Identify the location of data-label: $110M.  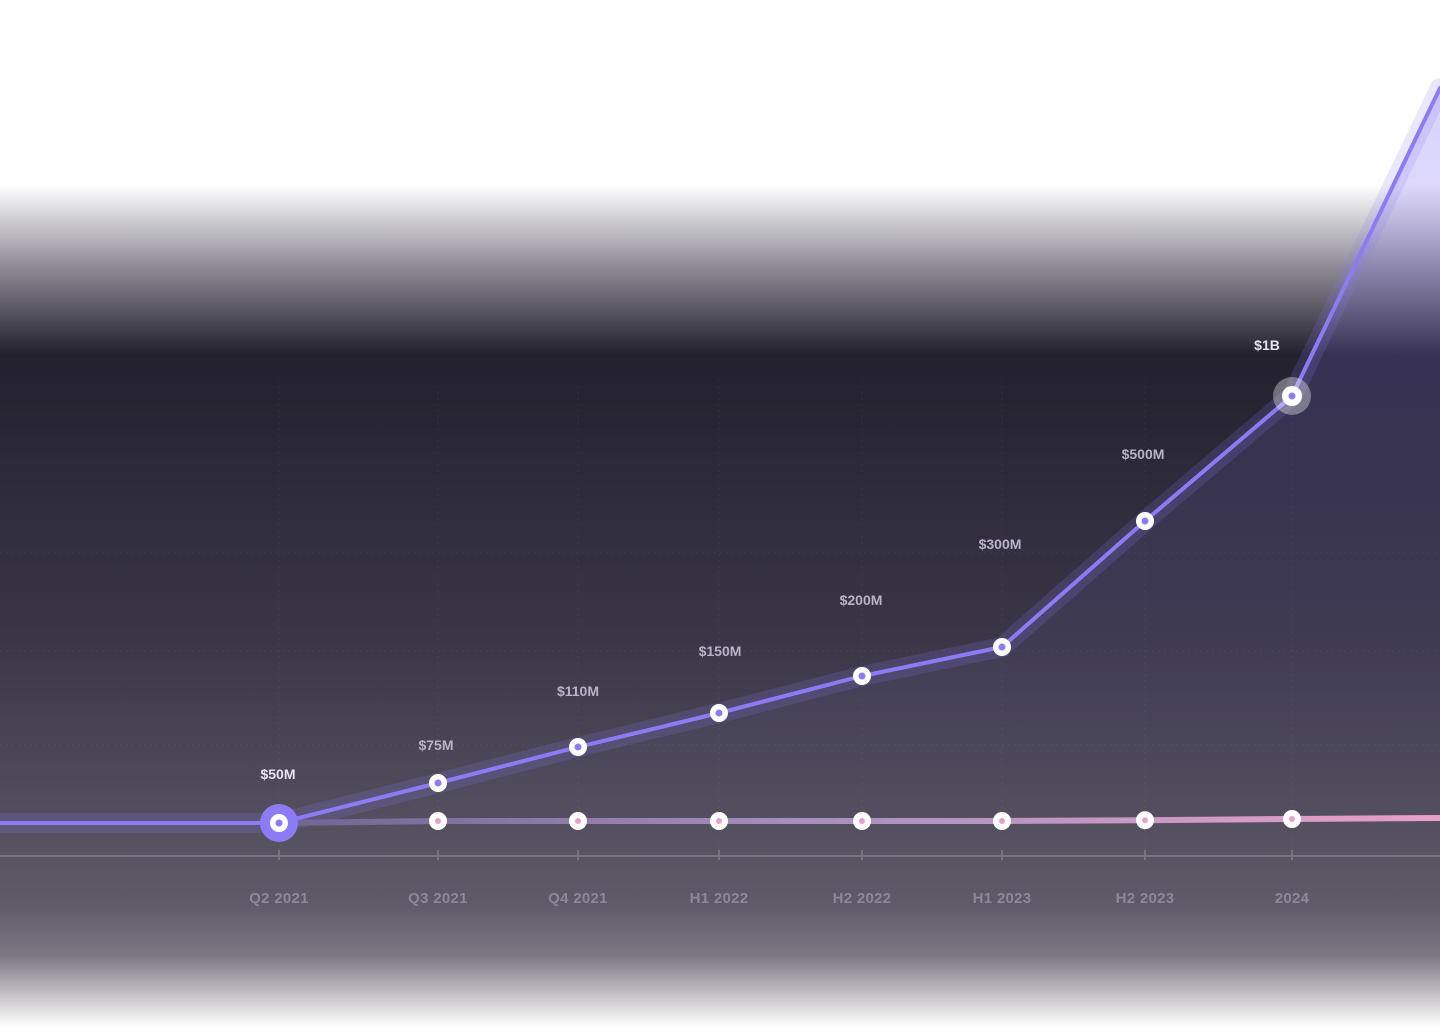
(578, 691).